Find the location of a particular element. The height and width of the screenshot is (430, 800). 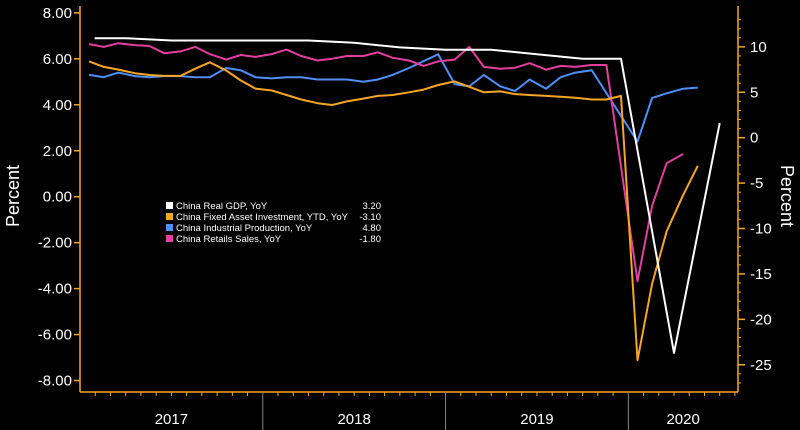

right-tick-label: -15 is located at coordinates (761, 274).